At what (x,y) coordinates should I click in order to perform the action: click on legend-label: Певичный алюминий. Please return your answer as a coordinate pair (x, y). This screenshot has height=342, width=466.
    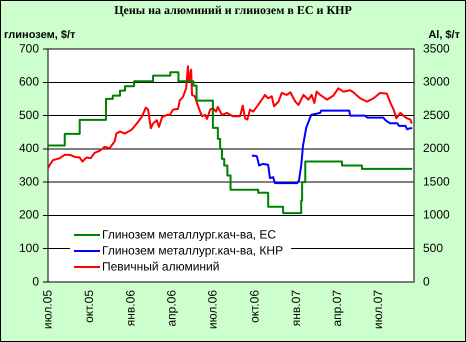
    Looking at the image, I should click on (161, 266).